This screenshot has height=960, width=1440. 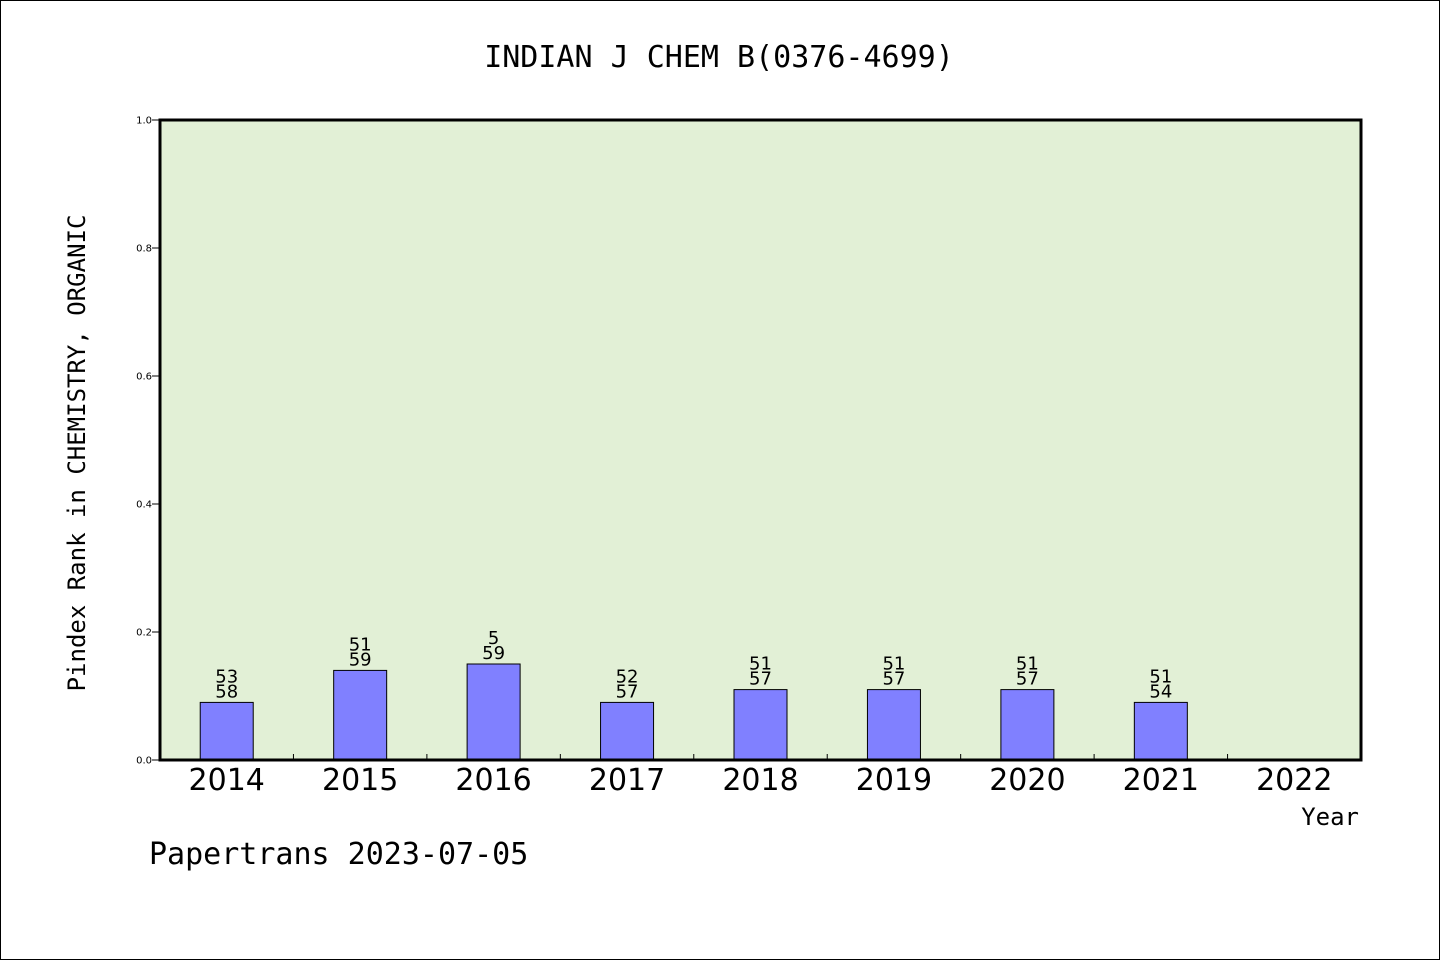 I want to click on x-tick-label: 2017, so click(x=627, y=780).